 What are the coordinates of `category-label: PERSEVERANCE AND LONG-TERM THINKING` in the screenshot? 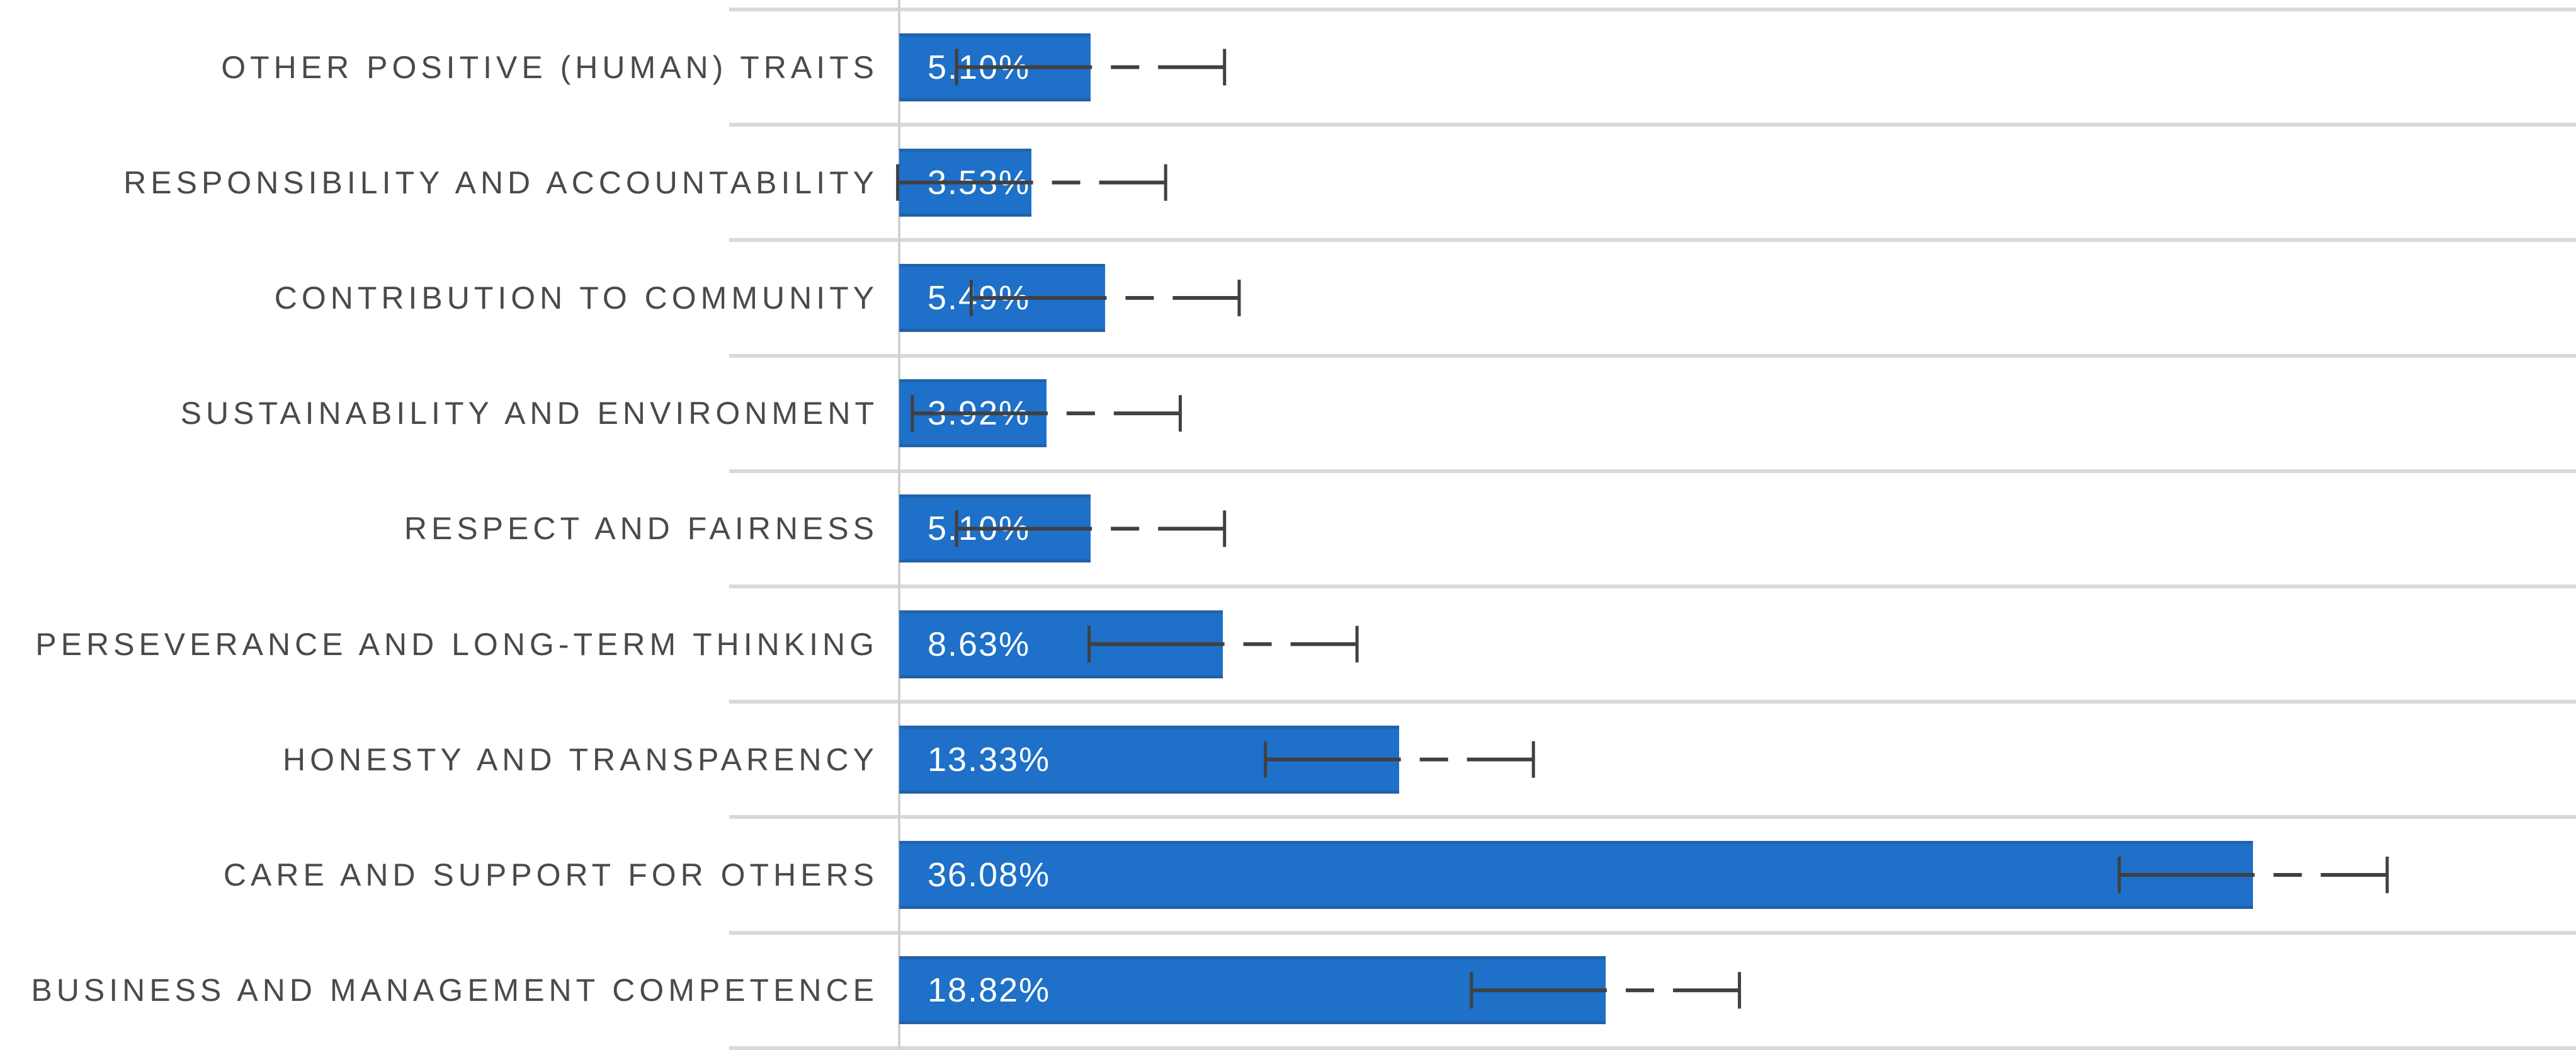 It's located at (456, 644).